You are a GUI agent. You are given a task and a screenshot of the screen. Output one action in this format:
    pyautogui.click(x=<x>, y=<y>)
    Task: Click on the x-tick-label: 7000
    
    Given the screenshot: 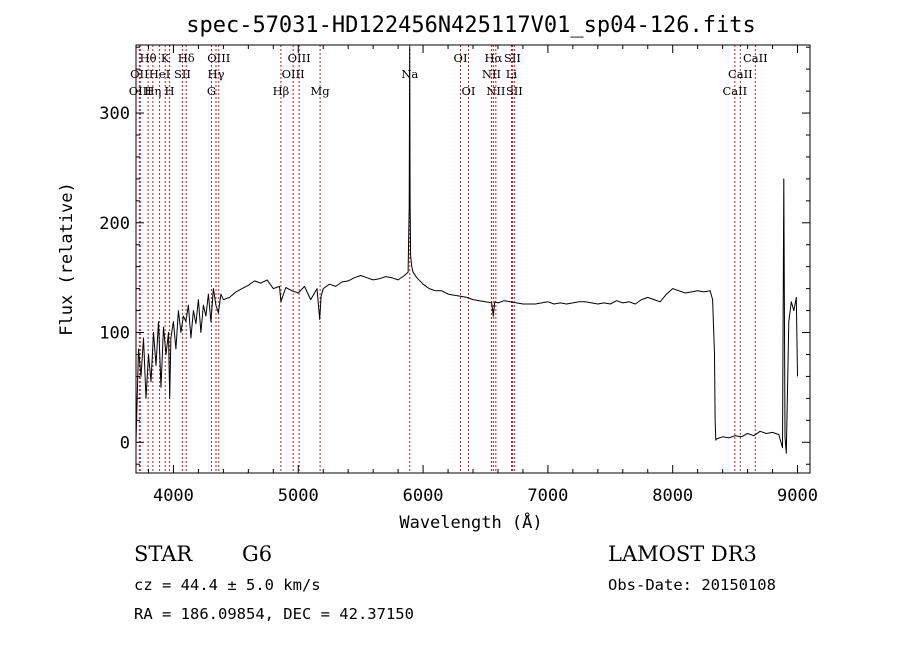 What is the action you would take?
    pyautogui.click(x=547, y=496)
    